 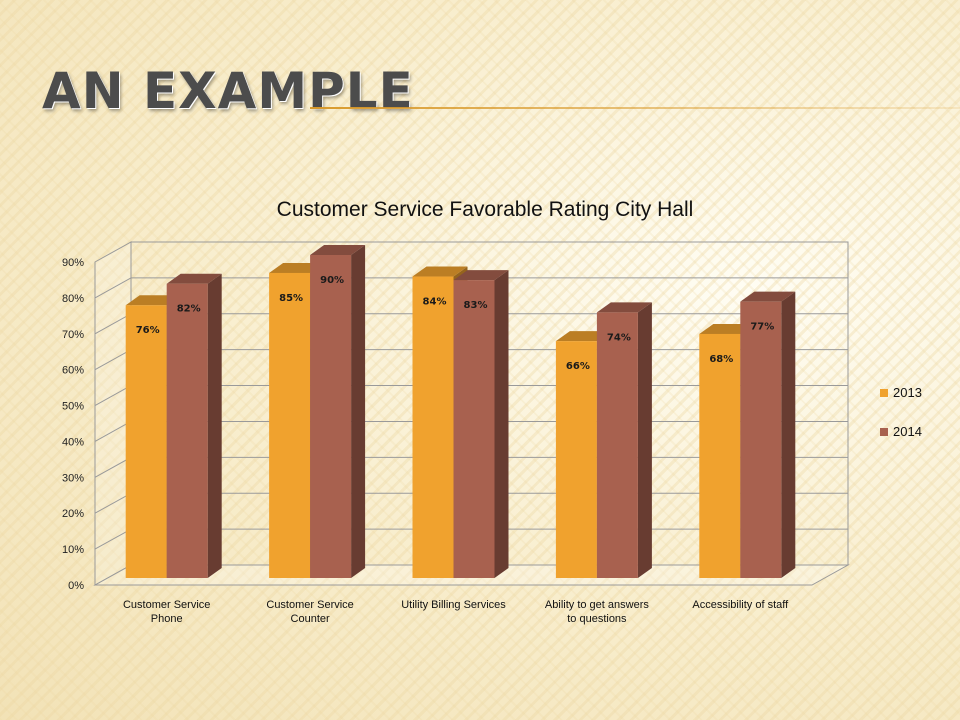 I want to click on x-category-label: Accessibility of staff, so click(x=740, y=605).